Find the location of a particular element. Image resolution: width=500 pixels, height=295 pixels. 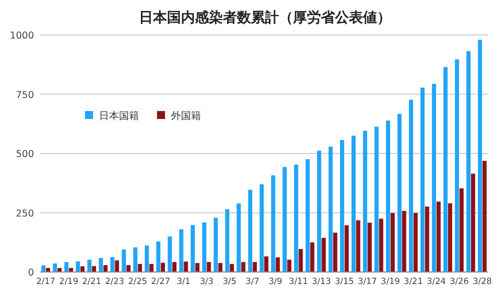

x-tick-label: 2/23 is located at coordinates (114, 282).